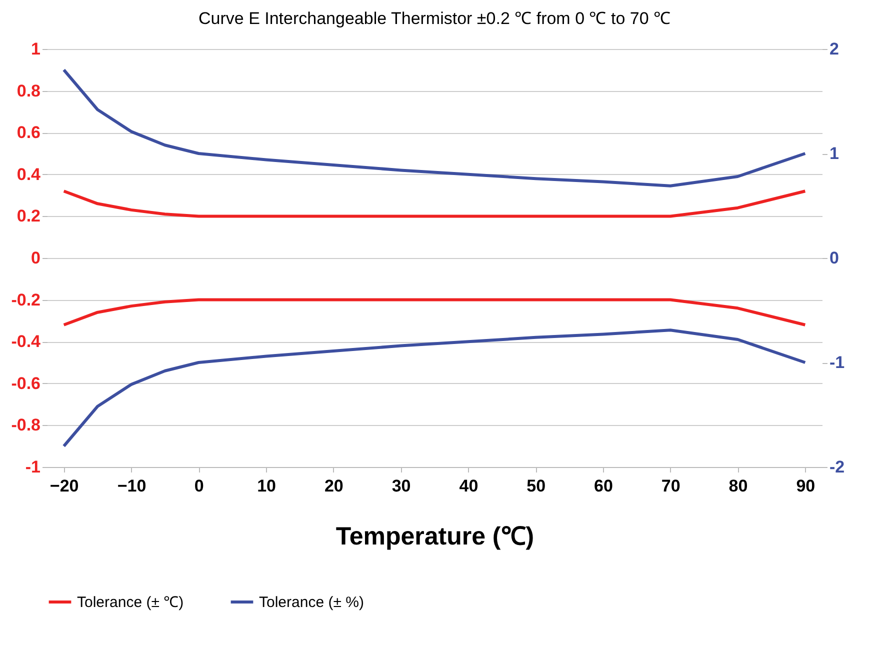  Describe the element at coordinates (64, 486) in the screenshot. I see `x-tick-label: −20` at that location.